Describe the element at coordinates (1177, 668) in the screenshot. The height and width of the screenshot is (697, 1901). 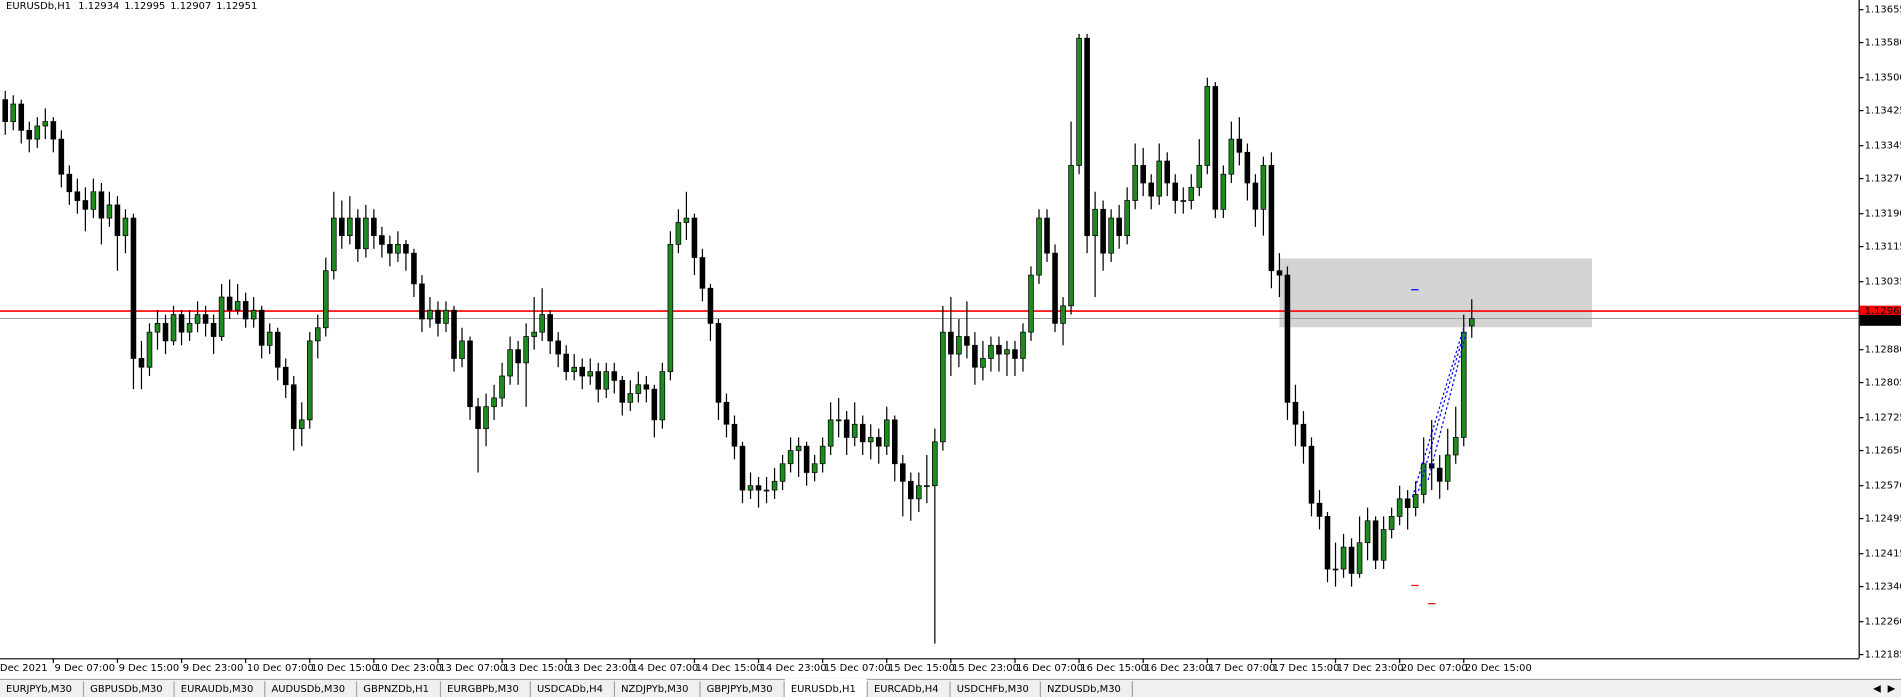
I see `x-tick-label: 16 Dec 23:00` at that location.